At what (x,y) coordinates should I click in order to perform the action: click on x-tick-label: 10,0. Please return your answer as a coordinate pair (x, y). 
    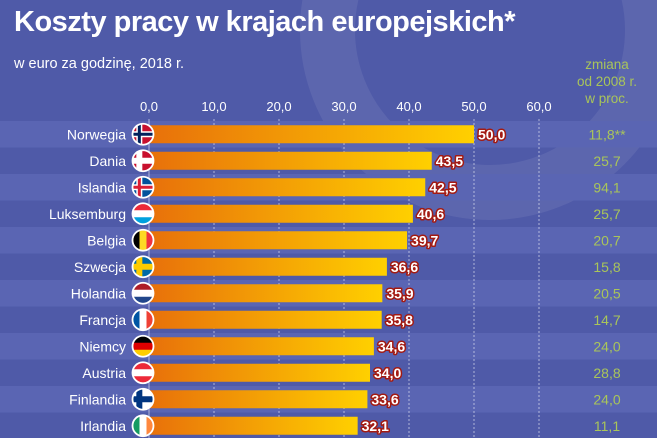
    Looking at the image, I should click on (213, 106).